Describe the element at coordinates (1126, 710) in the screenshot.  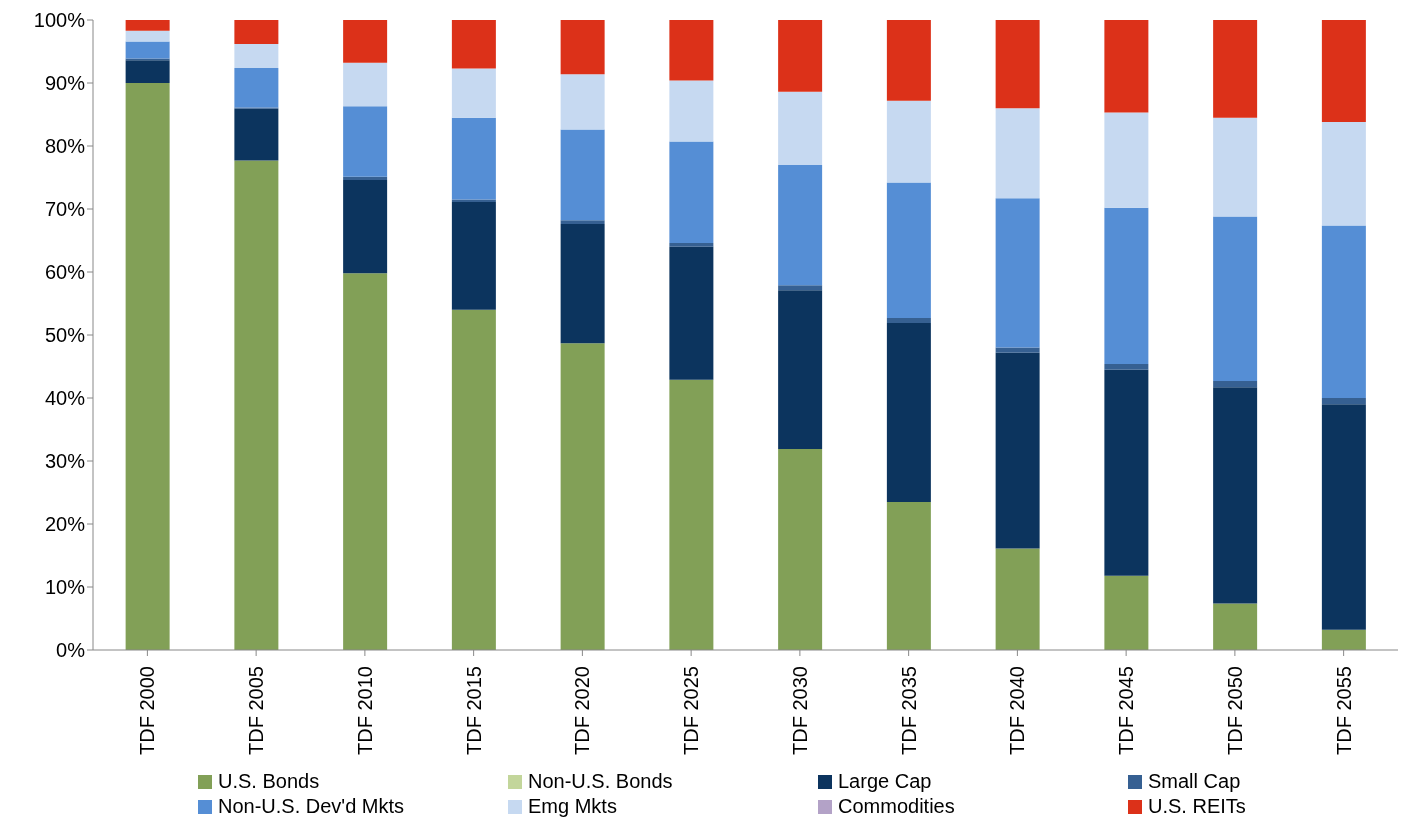
I see `x-tick-label: TDF 2045` at that location.